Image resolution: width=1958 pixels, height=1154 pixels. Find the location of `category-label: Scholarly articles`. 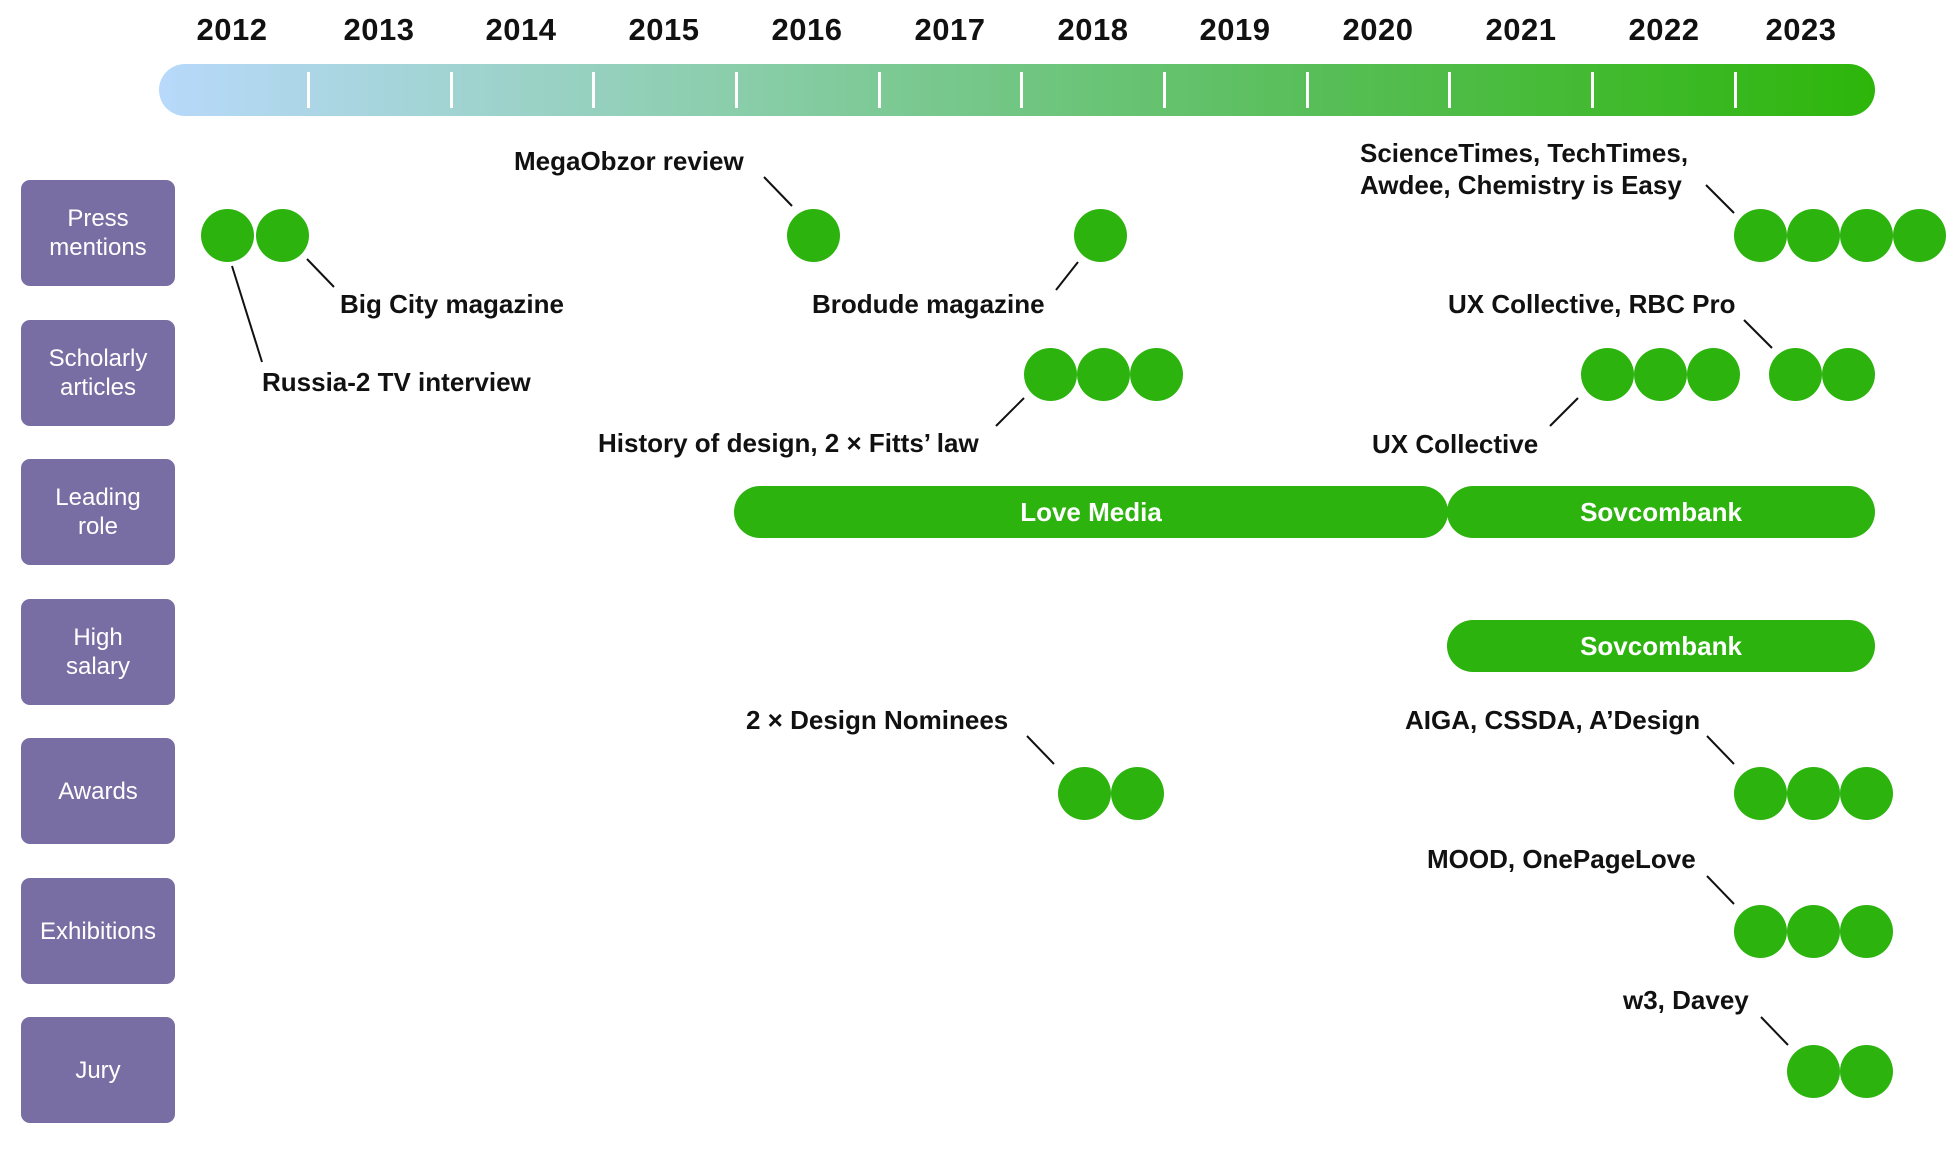

category-label: Scholarly articles is located at coordinates (98, 373).